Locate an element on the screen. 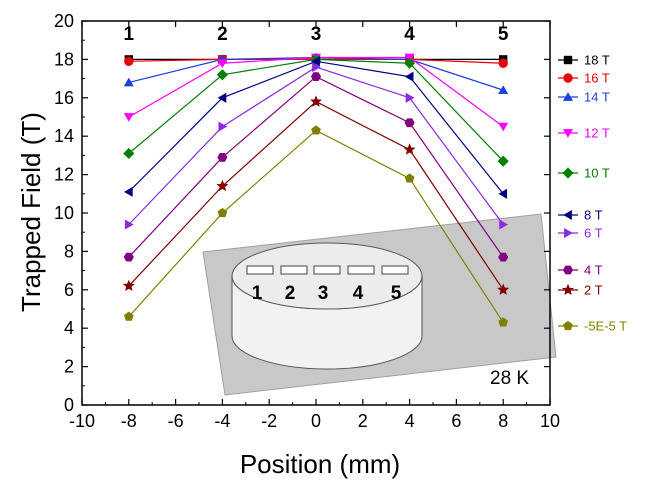 The width and height of the screenshot is (651, 481). y-tick-label: 4 is located at coordinates (69, 328).